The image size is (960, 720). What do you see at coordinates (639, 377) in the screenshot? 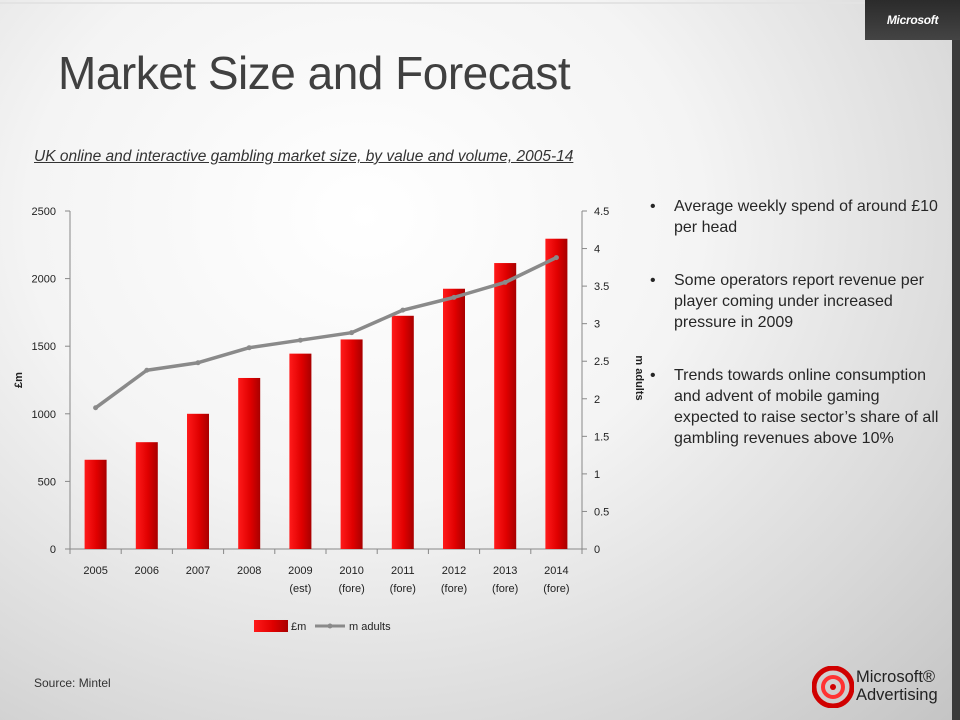
I see `y-right-axis-label: m adults` at bounding box center [639, 377].